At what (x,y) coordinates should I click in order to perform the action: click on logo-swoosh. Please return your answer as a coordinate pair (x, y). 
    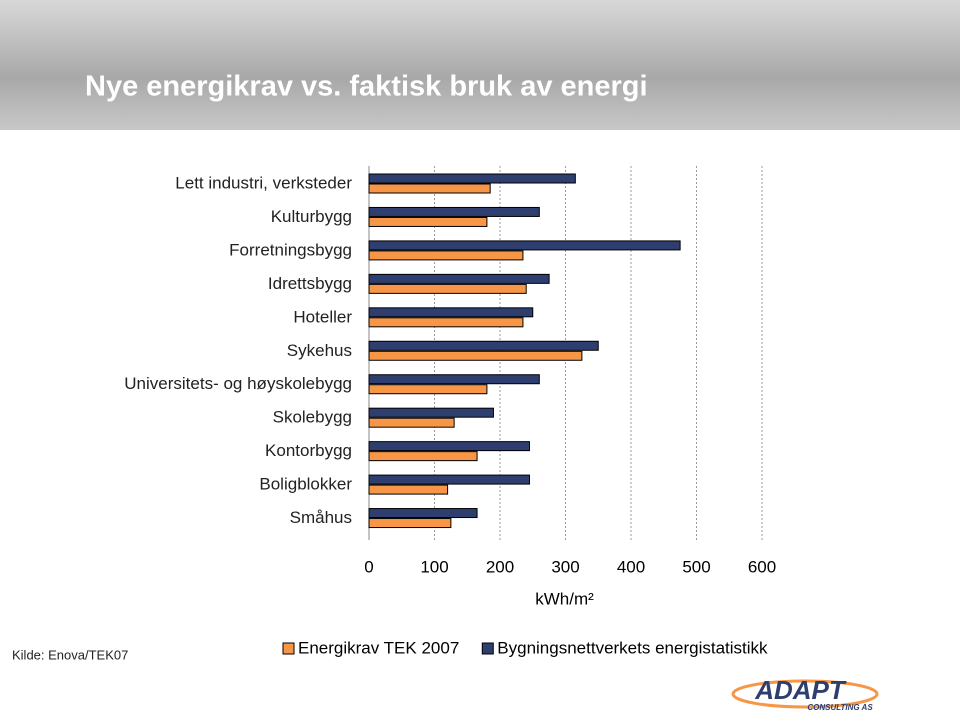
    Looking at the image, I should click on (805, 694).